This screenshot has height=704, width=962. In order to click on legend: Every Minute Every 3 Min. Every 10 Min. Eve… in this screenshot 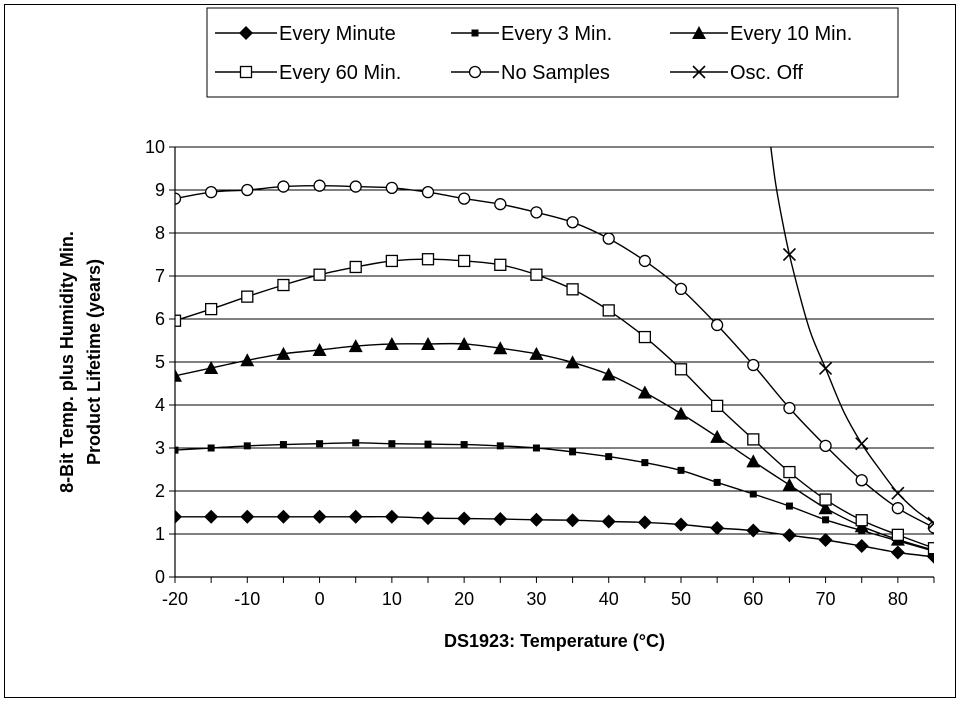, I will do `click(552, 52)`.